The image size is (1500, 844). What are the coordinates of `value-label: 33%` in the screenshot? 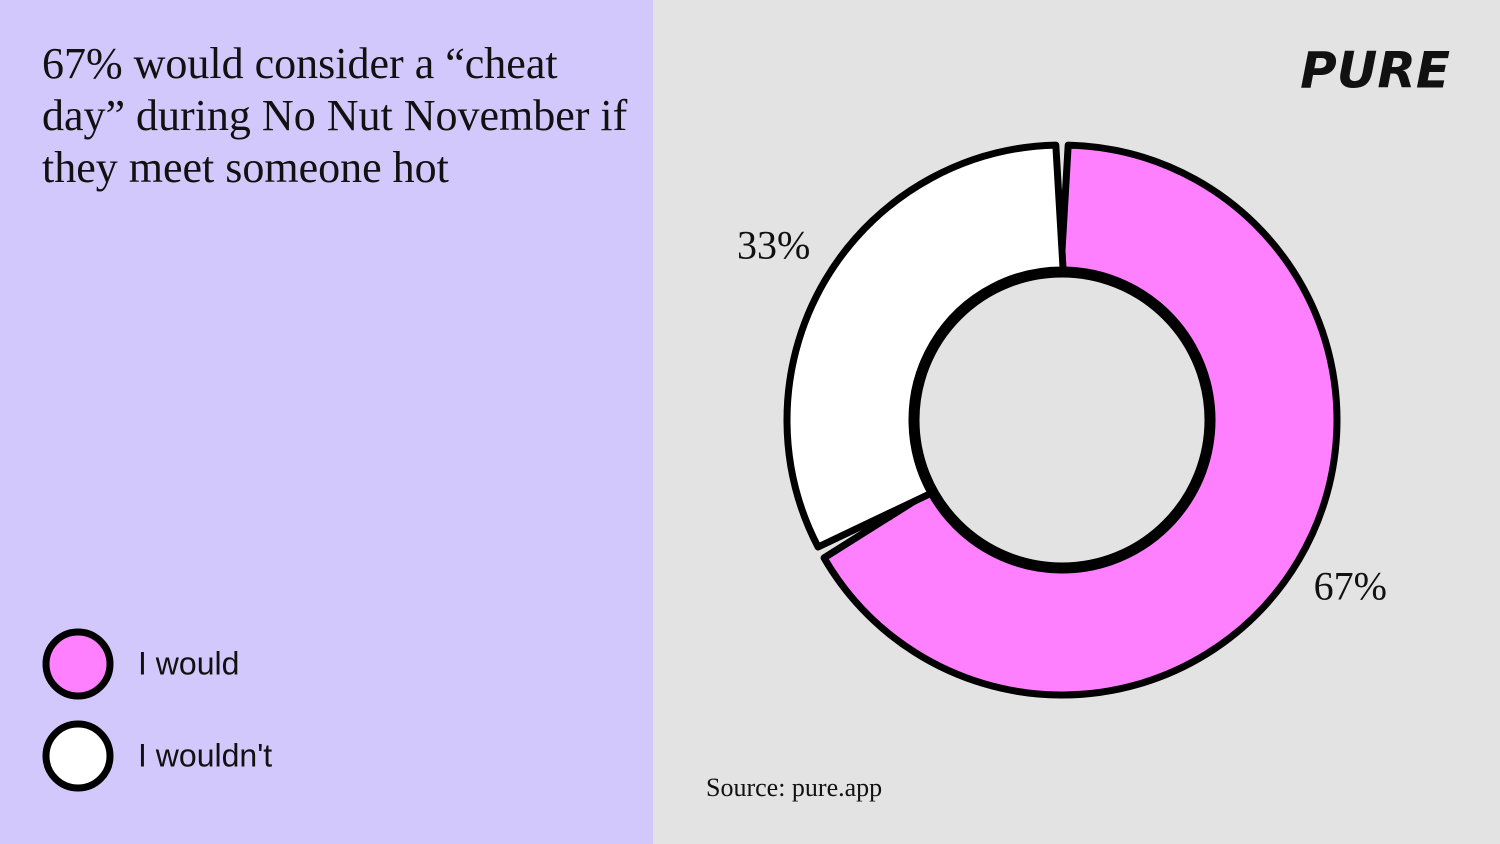 It's located at (773, 245).